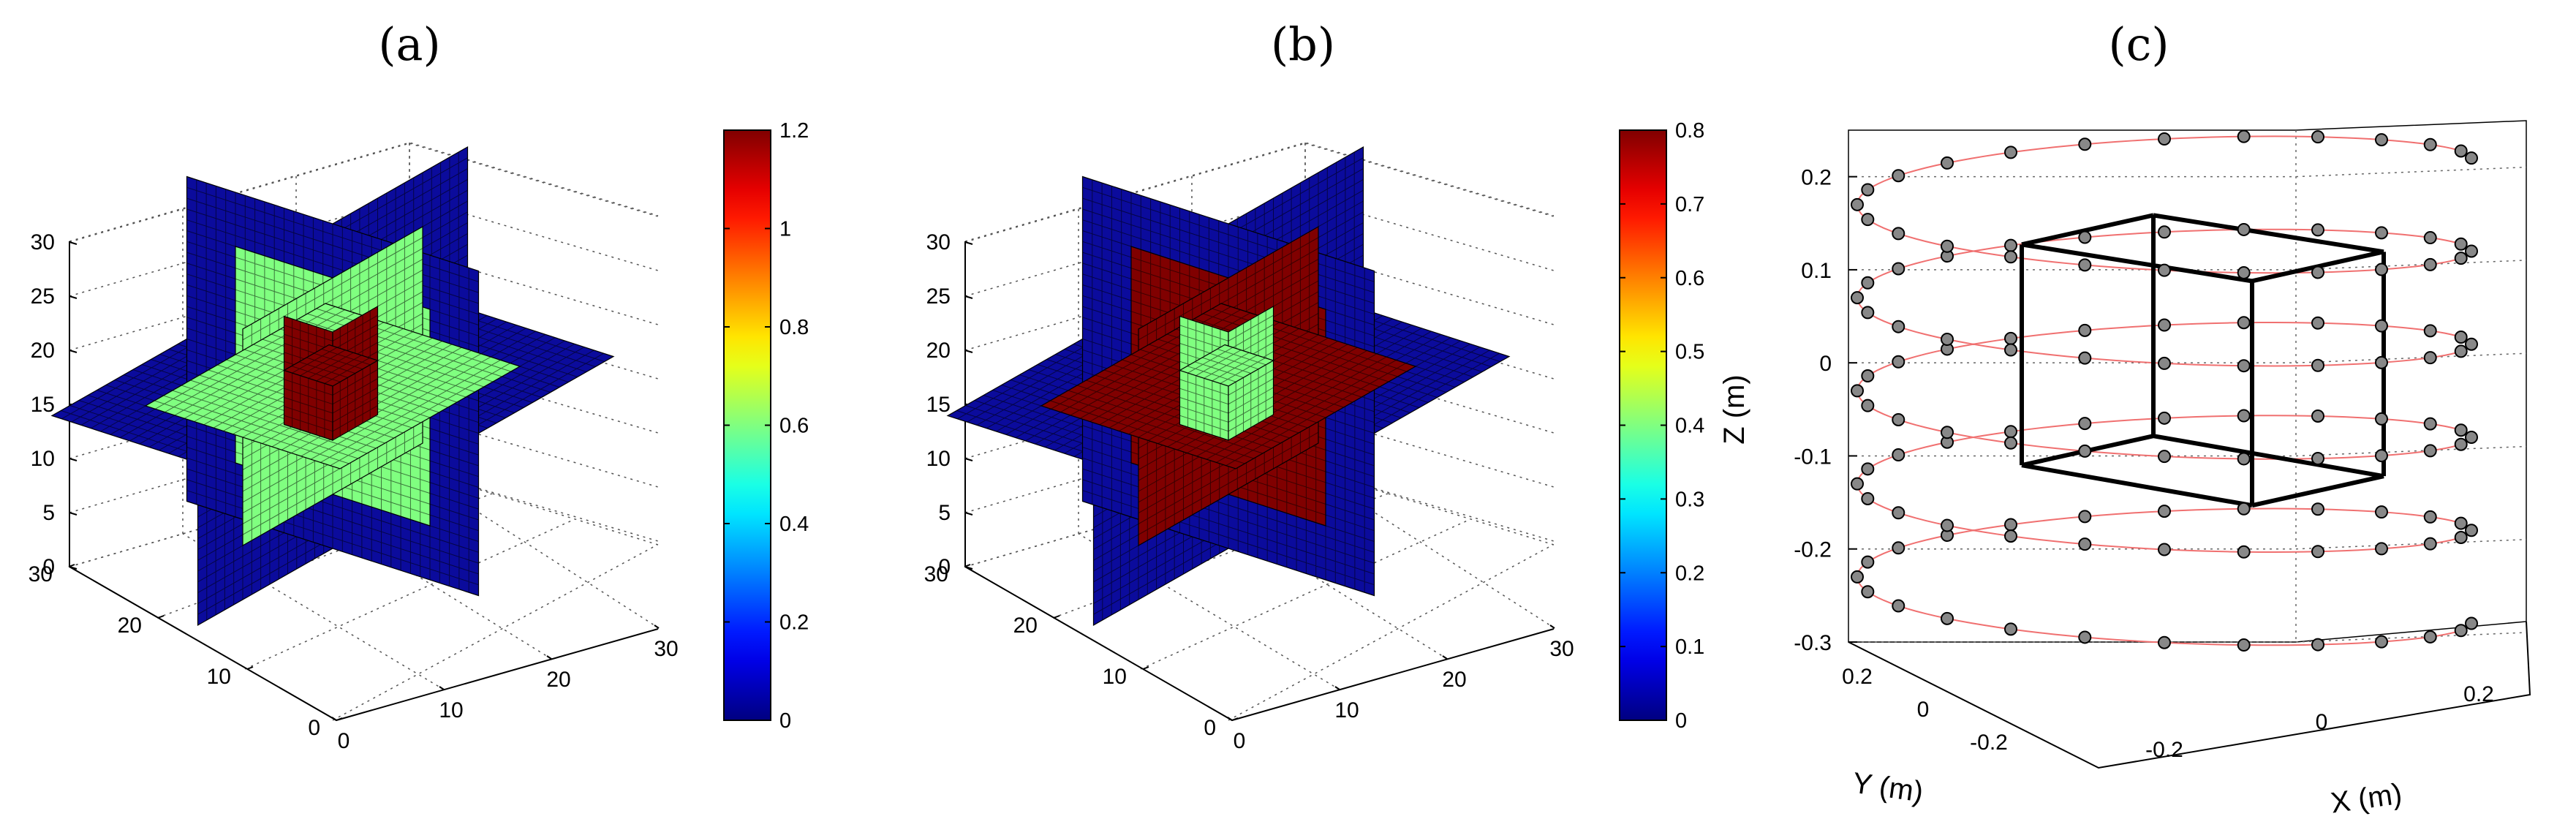 This screenshot has width=2576, height=819. What do you see at coordinates (1661, 426) in the screenshot?
I see `colorbar-b: 0 0.1 0.2 0.3 0.4 0.5 0.6 0.7 0.8` at bounding box center [1661, 426].